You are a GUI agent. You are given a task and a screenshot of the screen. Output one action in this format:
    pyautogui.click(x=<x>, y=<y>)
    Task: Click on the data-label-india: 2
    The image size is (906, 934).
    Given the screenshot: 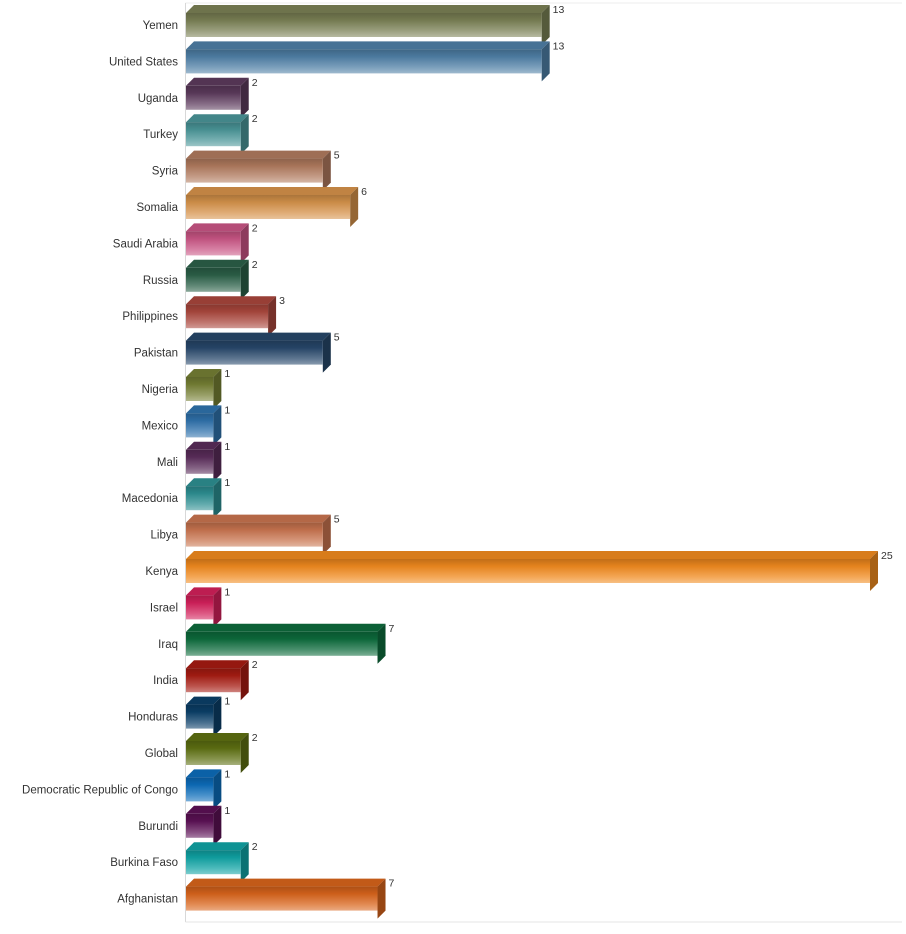 What is the action you would take?
    pyautogui.click(x=255, y=665)
    